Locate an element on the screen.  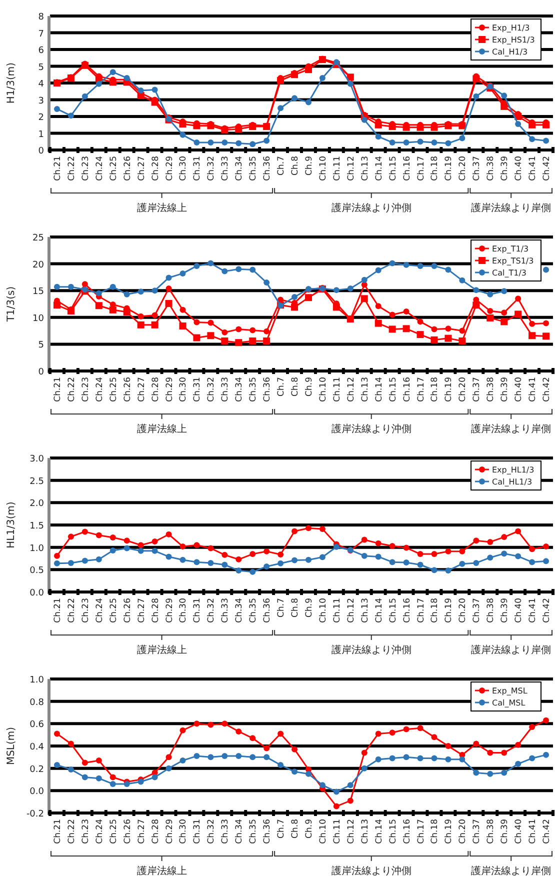
x-tick-label: Ch.18 is located at coordinates (435, 389).